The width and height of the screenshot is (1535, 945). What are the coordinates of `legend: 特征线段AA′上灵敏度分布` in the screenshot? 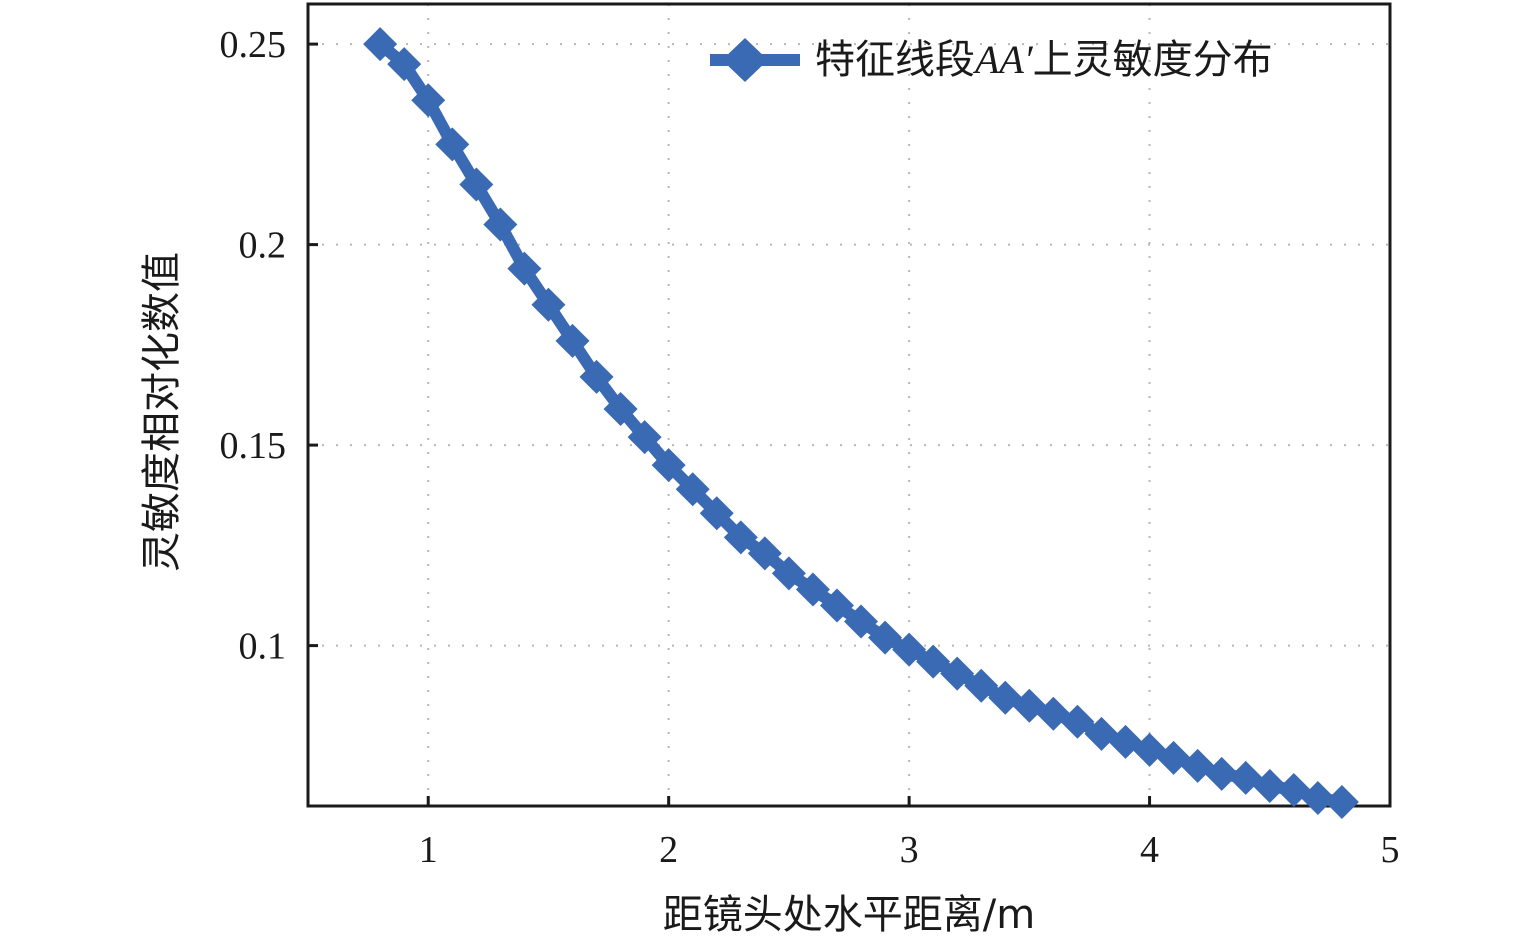 It's located at (991, 60).